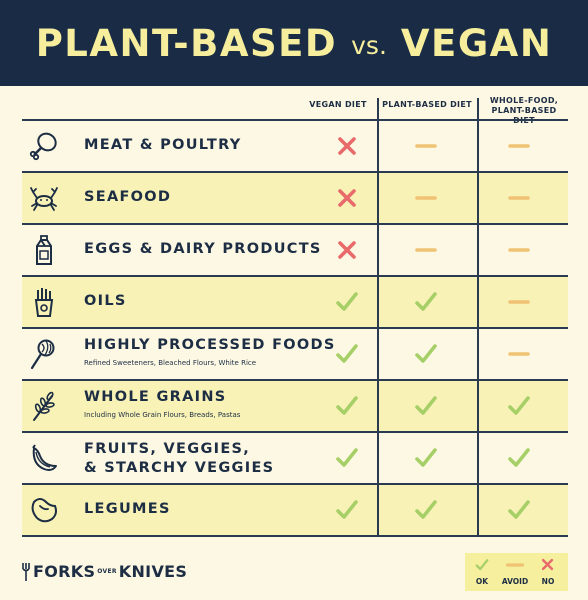  I want to click on row-label: HIGHLY PROCESSED FOODS, so click(210, 345).